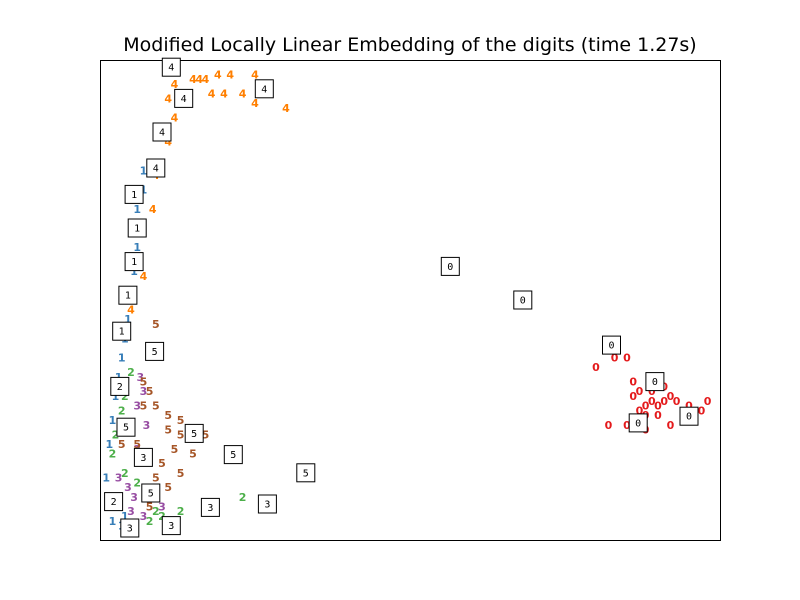 Image resolution: width=800 pixels, height=600 pixels. What do you see at coordinates (120, 387) in the screenshot?
I see `thumbnail-digit: 2` at bounding box center [120, 387].